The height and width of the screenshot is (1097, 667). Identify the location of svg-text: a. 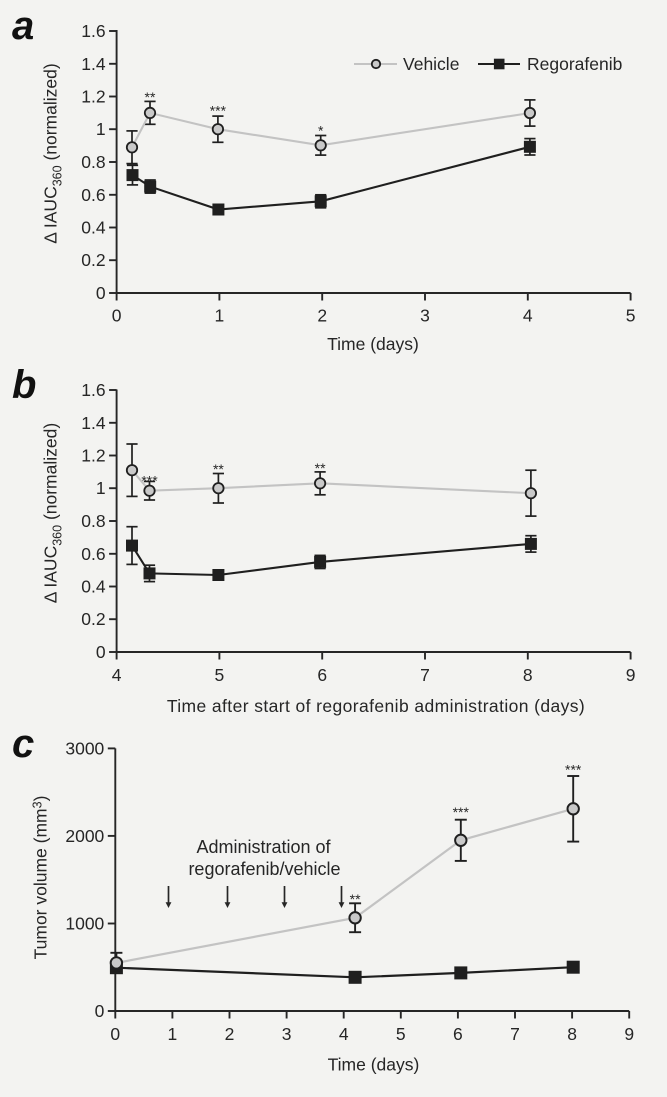
(23, 26).